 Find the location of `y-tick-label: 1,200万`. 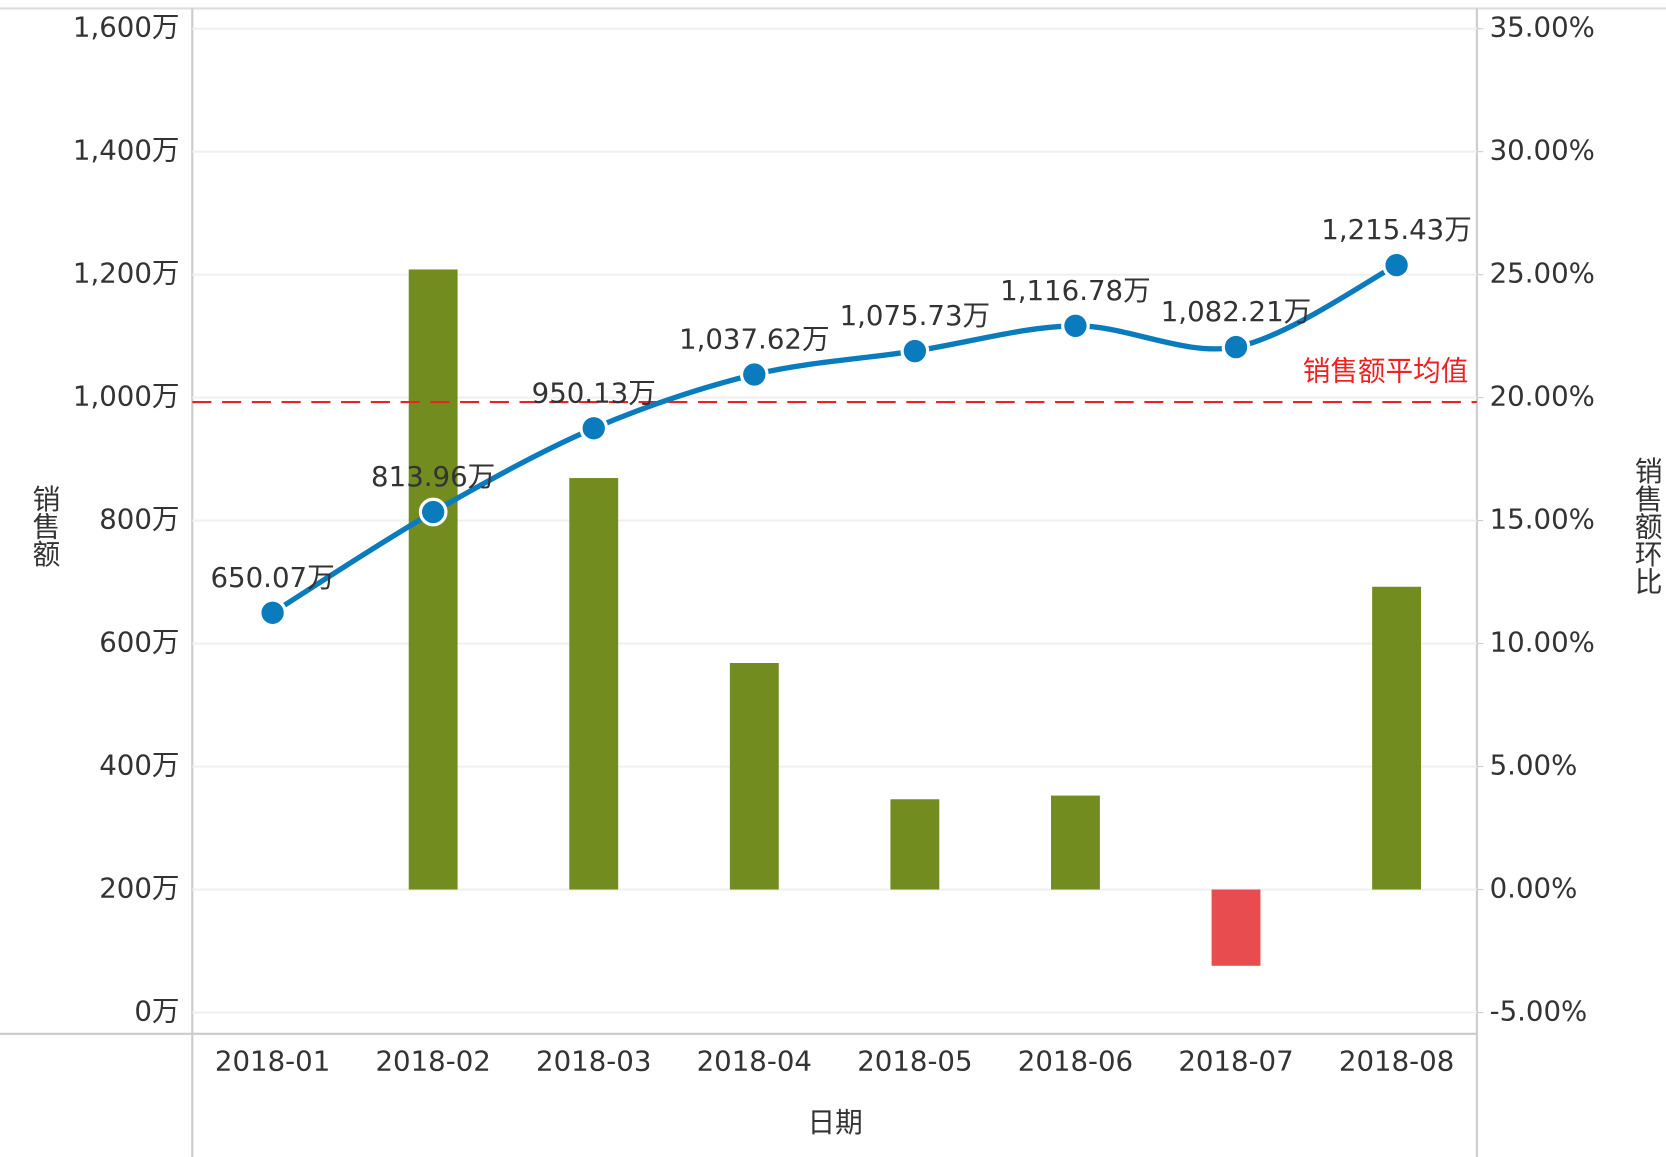

y-tick-label: 1,200万 is located at coordinates (126, 273).